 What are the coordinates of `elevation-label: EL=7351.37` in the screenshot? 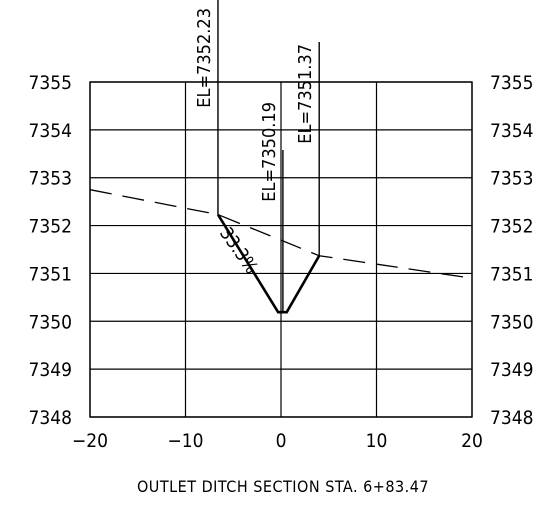 It's located at (305, 94).